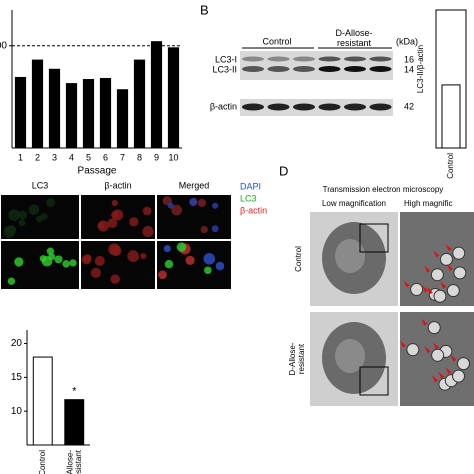  What do you see at coordinates (428, 203) in the screenshot?
I see `column-header: High magnific` at bounding box center [428, 203].